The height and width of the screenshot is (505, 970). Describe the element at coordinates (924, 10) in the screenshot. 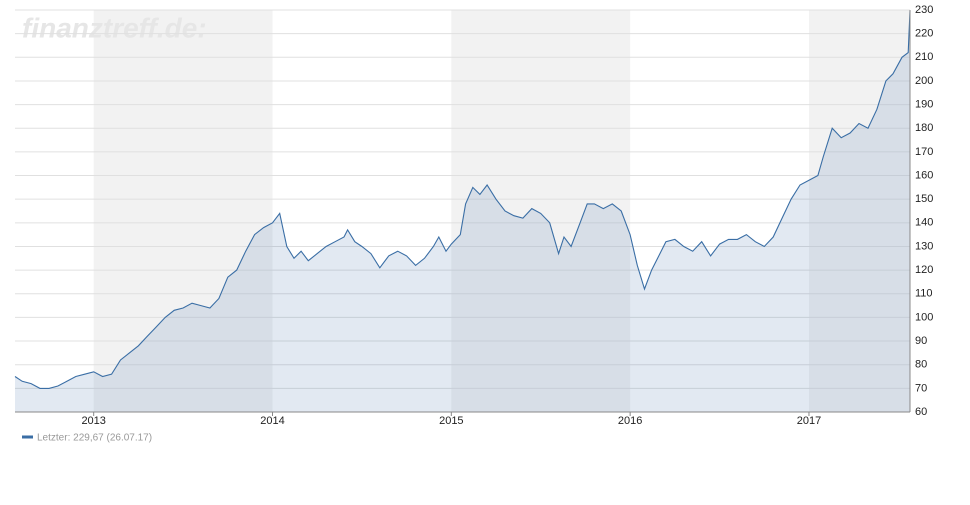

I see `y-tick-label: 230` at that location.